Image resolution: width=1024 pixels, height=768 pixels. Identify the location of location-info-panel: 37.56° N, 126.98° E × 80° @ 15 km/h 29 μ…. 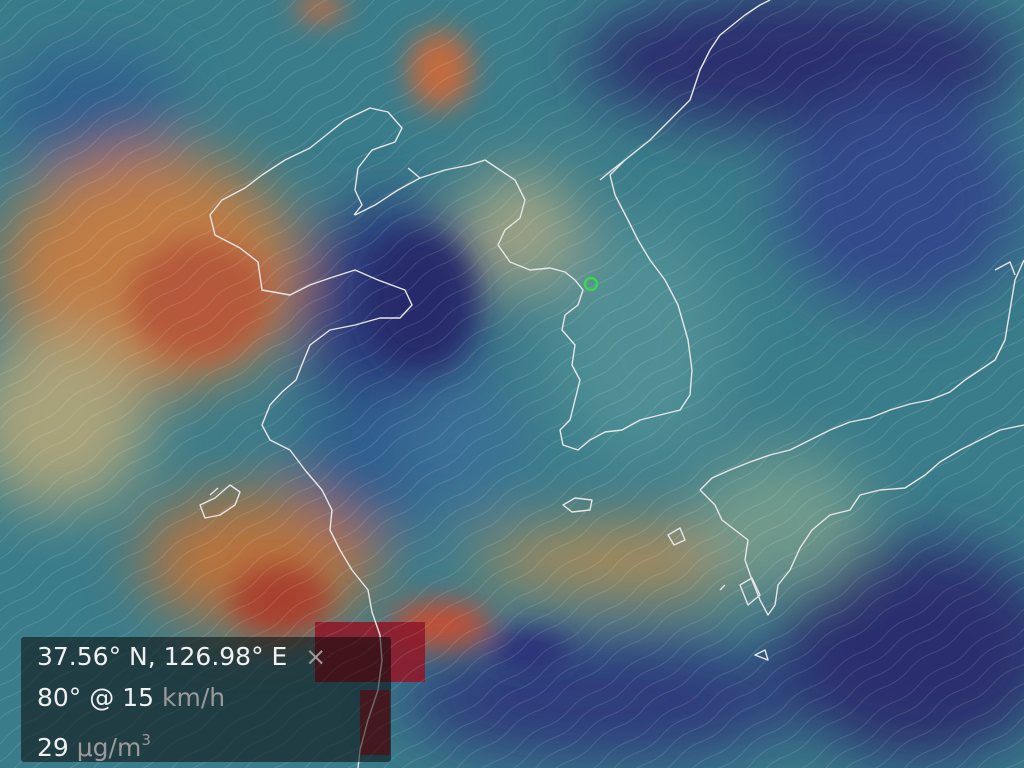
(206, 699).